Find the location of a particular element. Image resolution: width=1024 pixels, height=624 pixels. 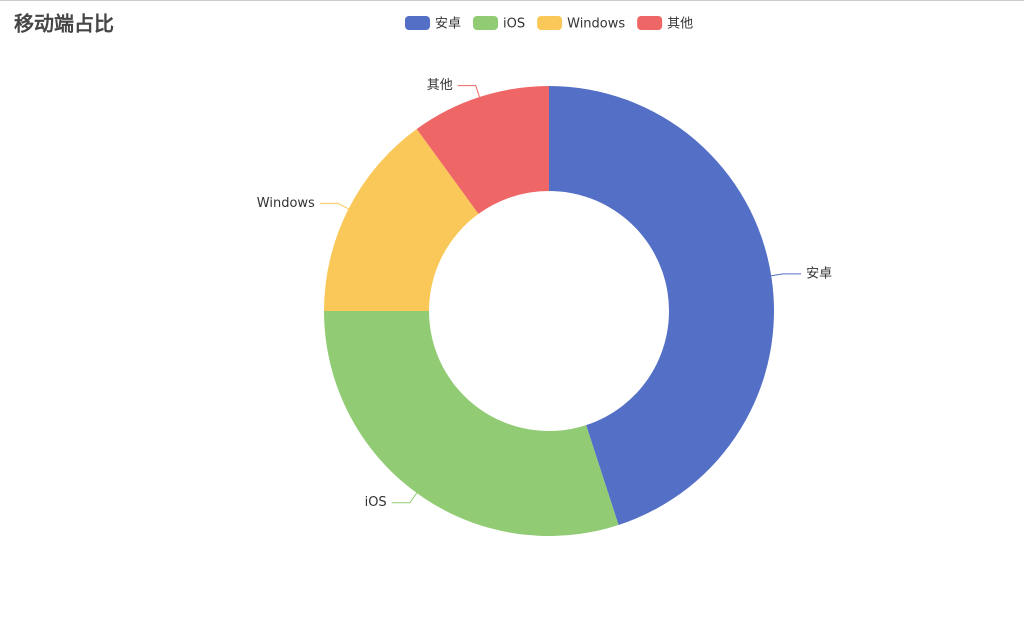

slice-label: 其他 is located at coordinates (440, 85).